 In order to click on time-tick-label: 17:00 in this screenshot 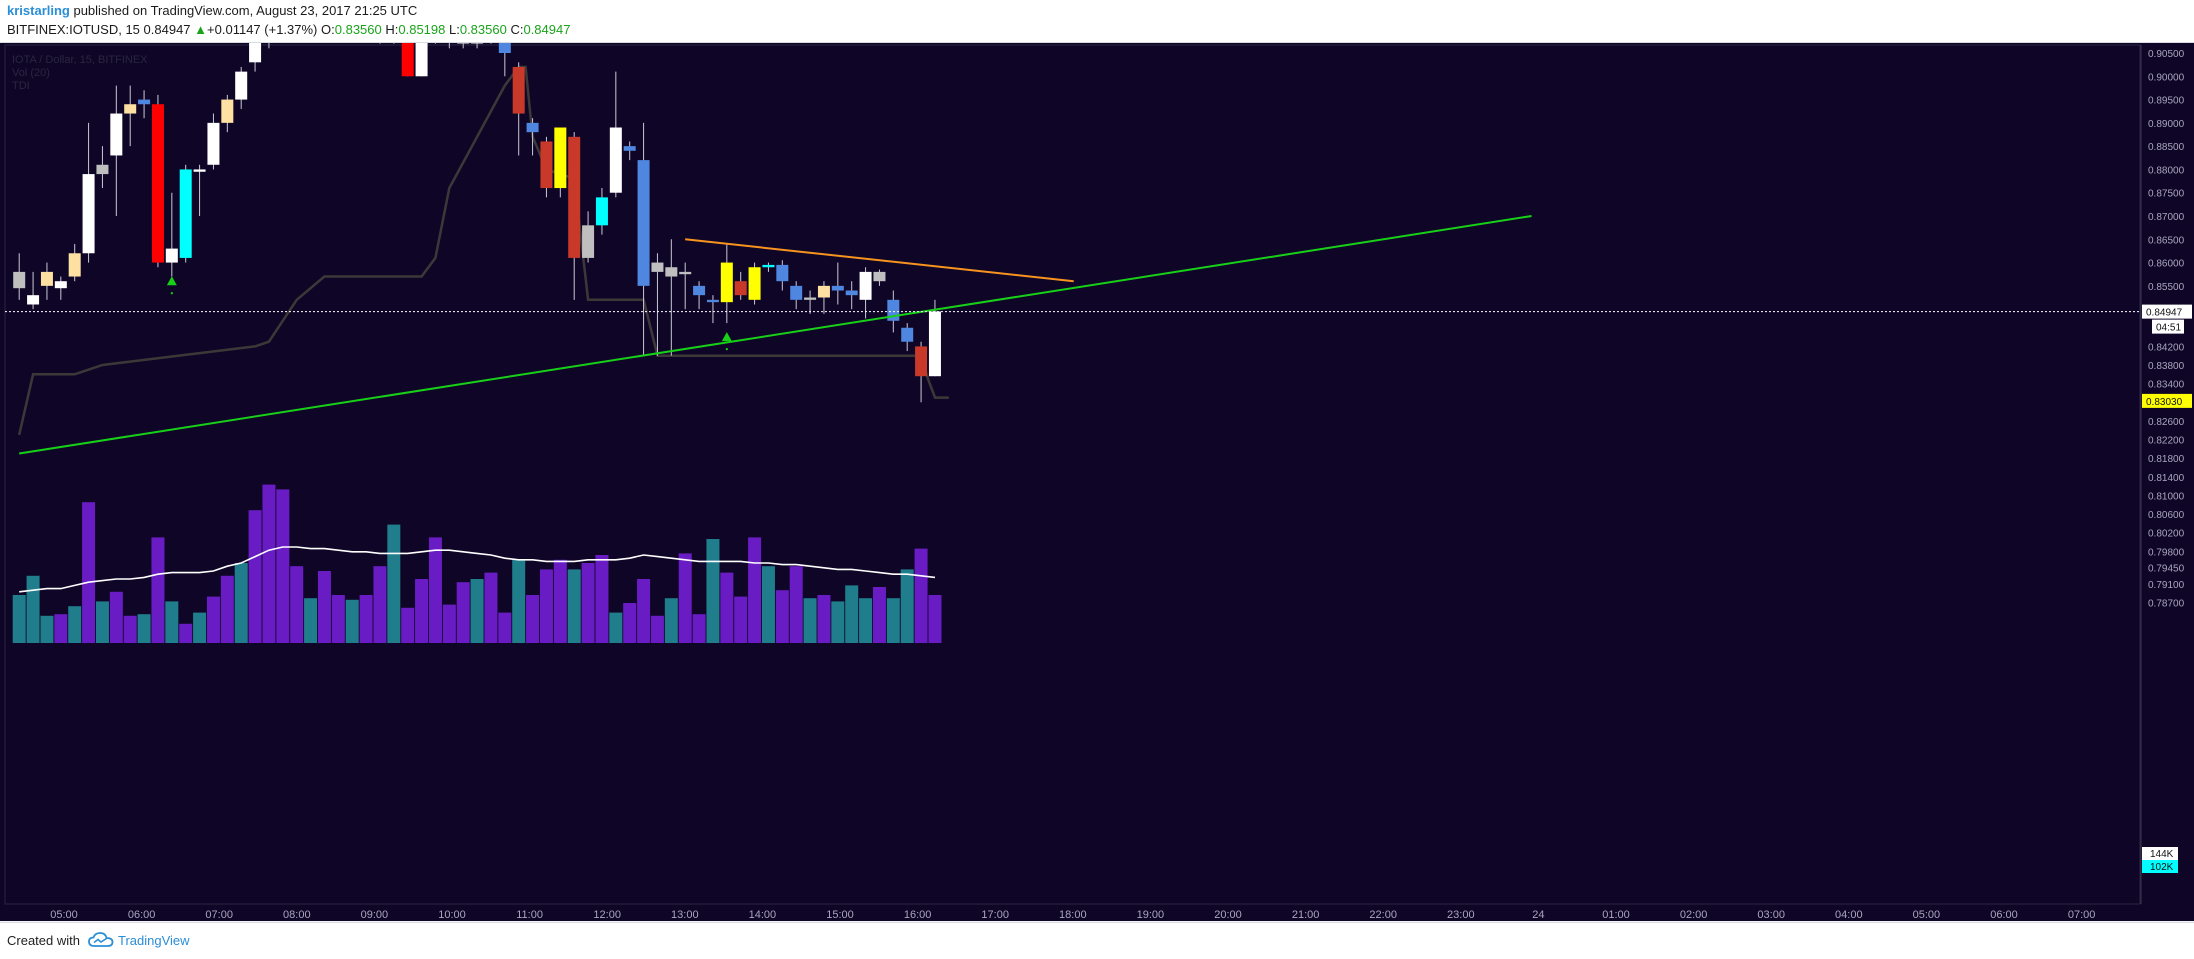, I will do `click(995, 915)`.